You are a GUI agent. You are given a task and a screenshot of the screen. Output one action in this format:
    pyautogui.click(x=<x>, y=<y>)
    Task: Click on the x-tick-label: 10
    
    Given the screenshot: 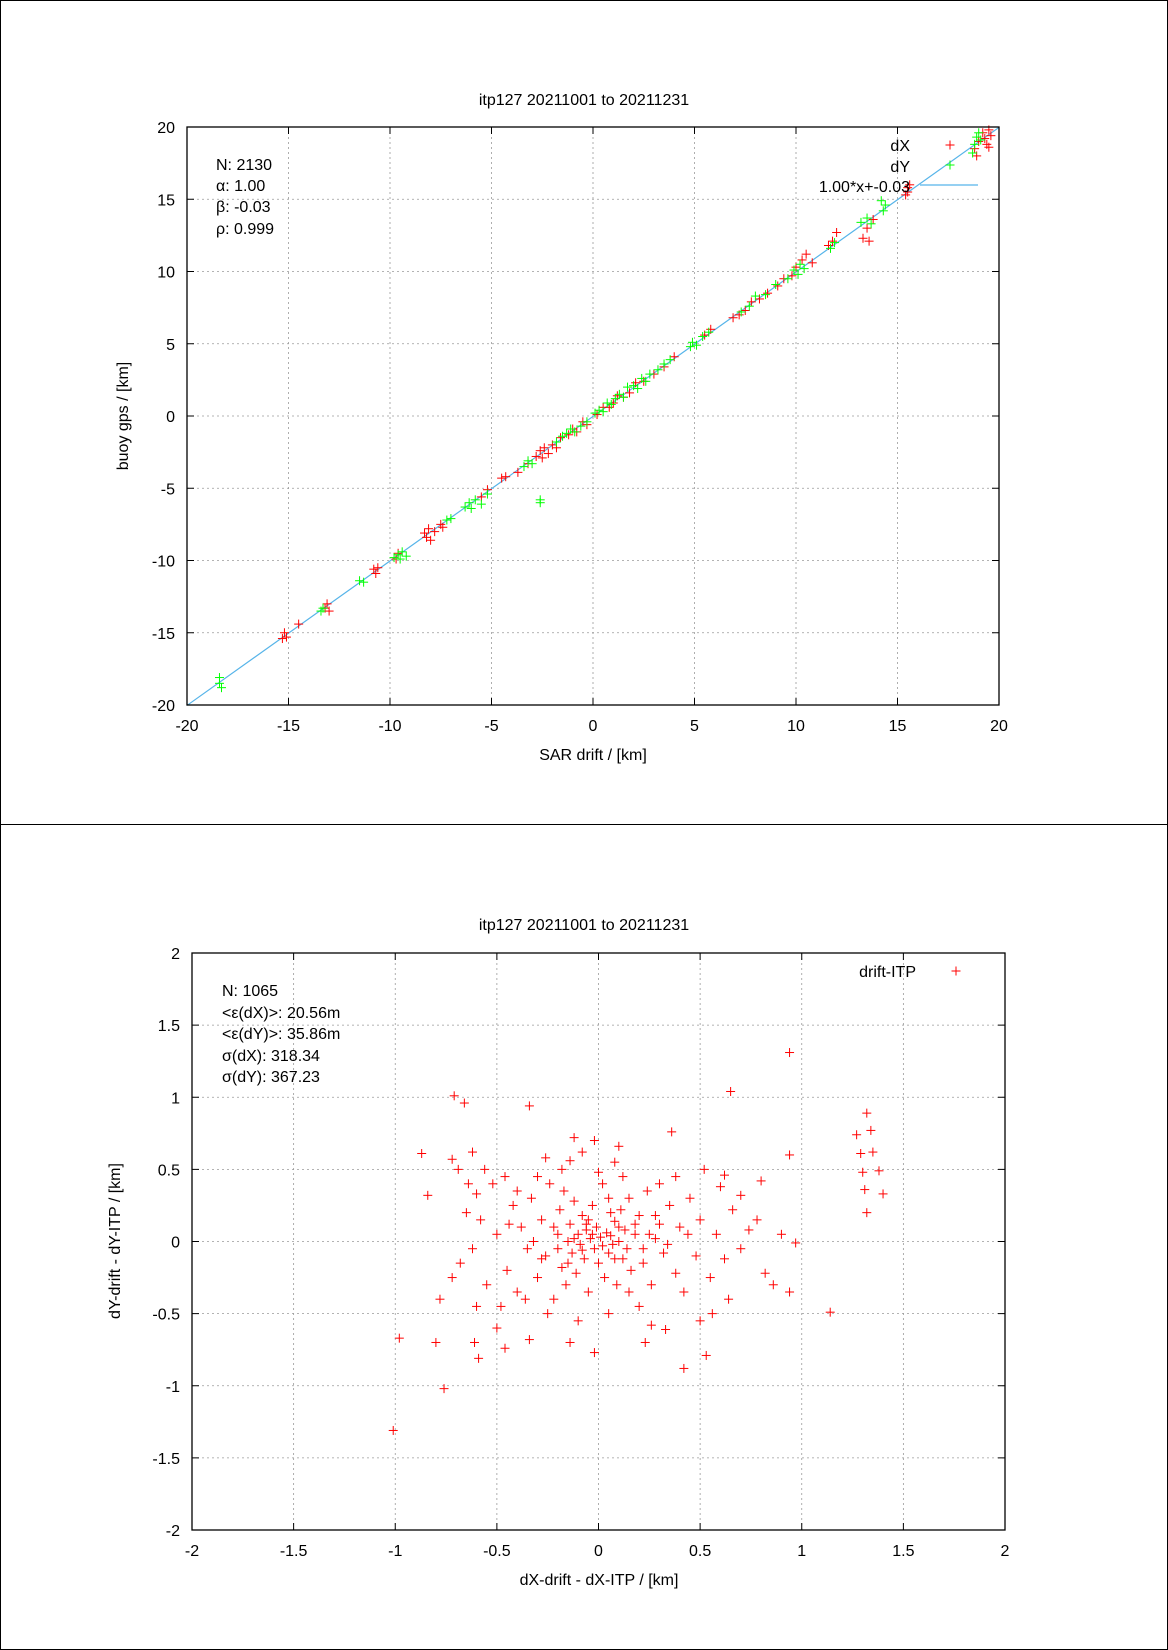 What is the action you would take?
    pyautogui.click(x=796, y=726)
    